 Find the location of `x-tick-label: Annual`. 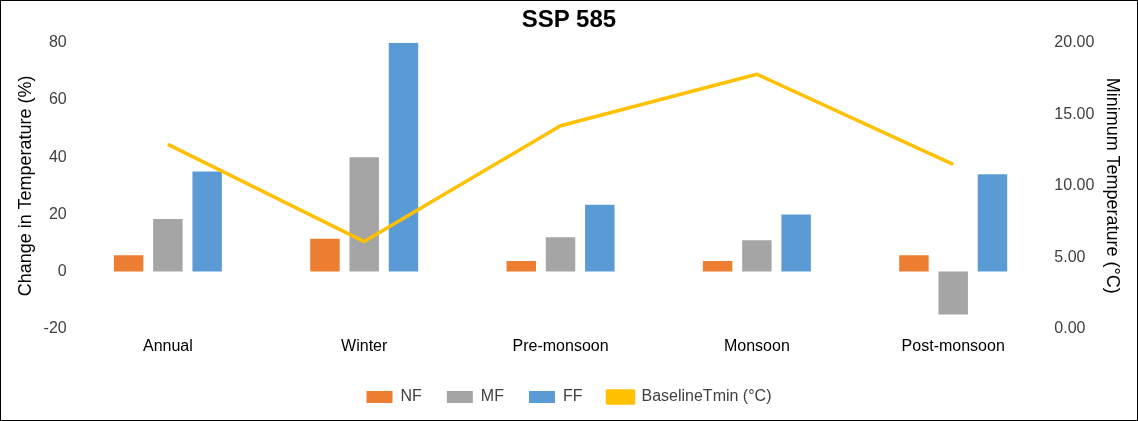

x-tick-label: Annual is located at coordinates (167, 345).